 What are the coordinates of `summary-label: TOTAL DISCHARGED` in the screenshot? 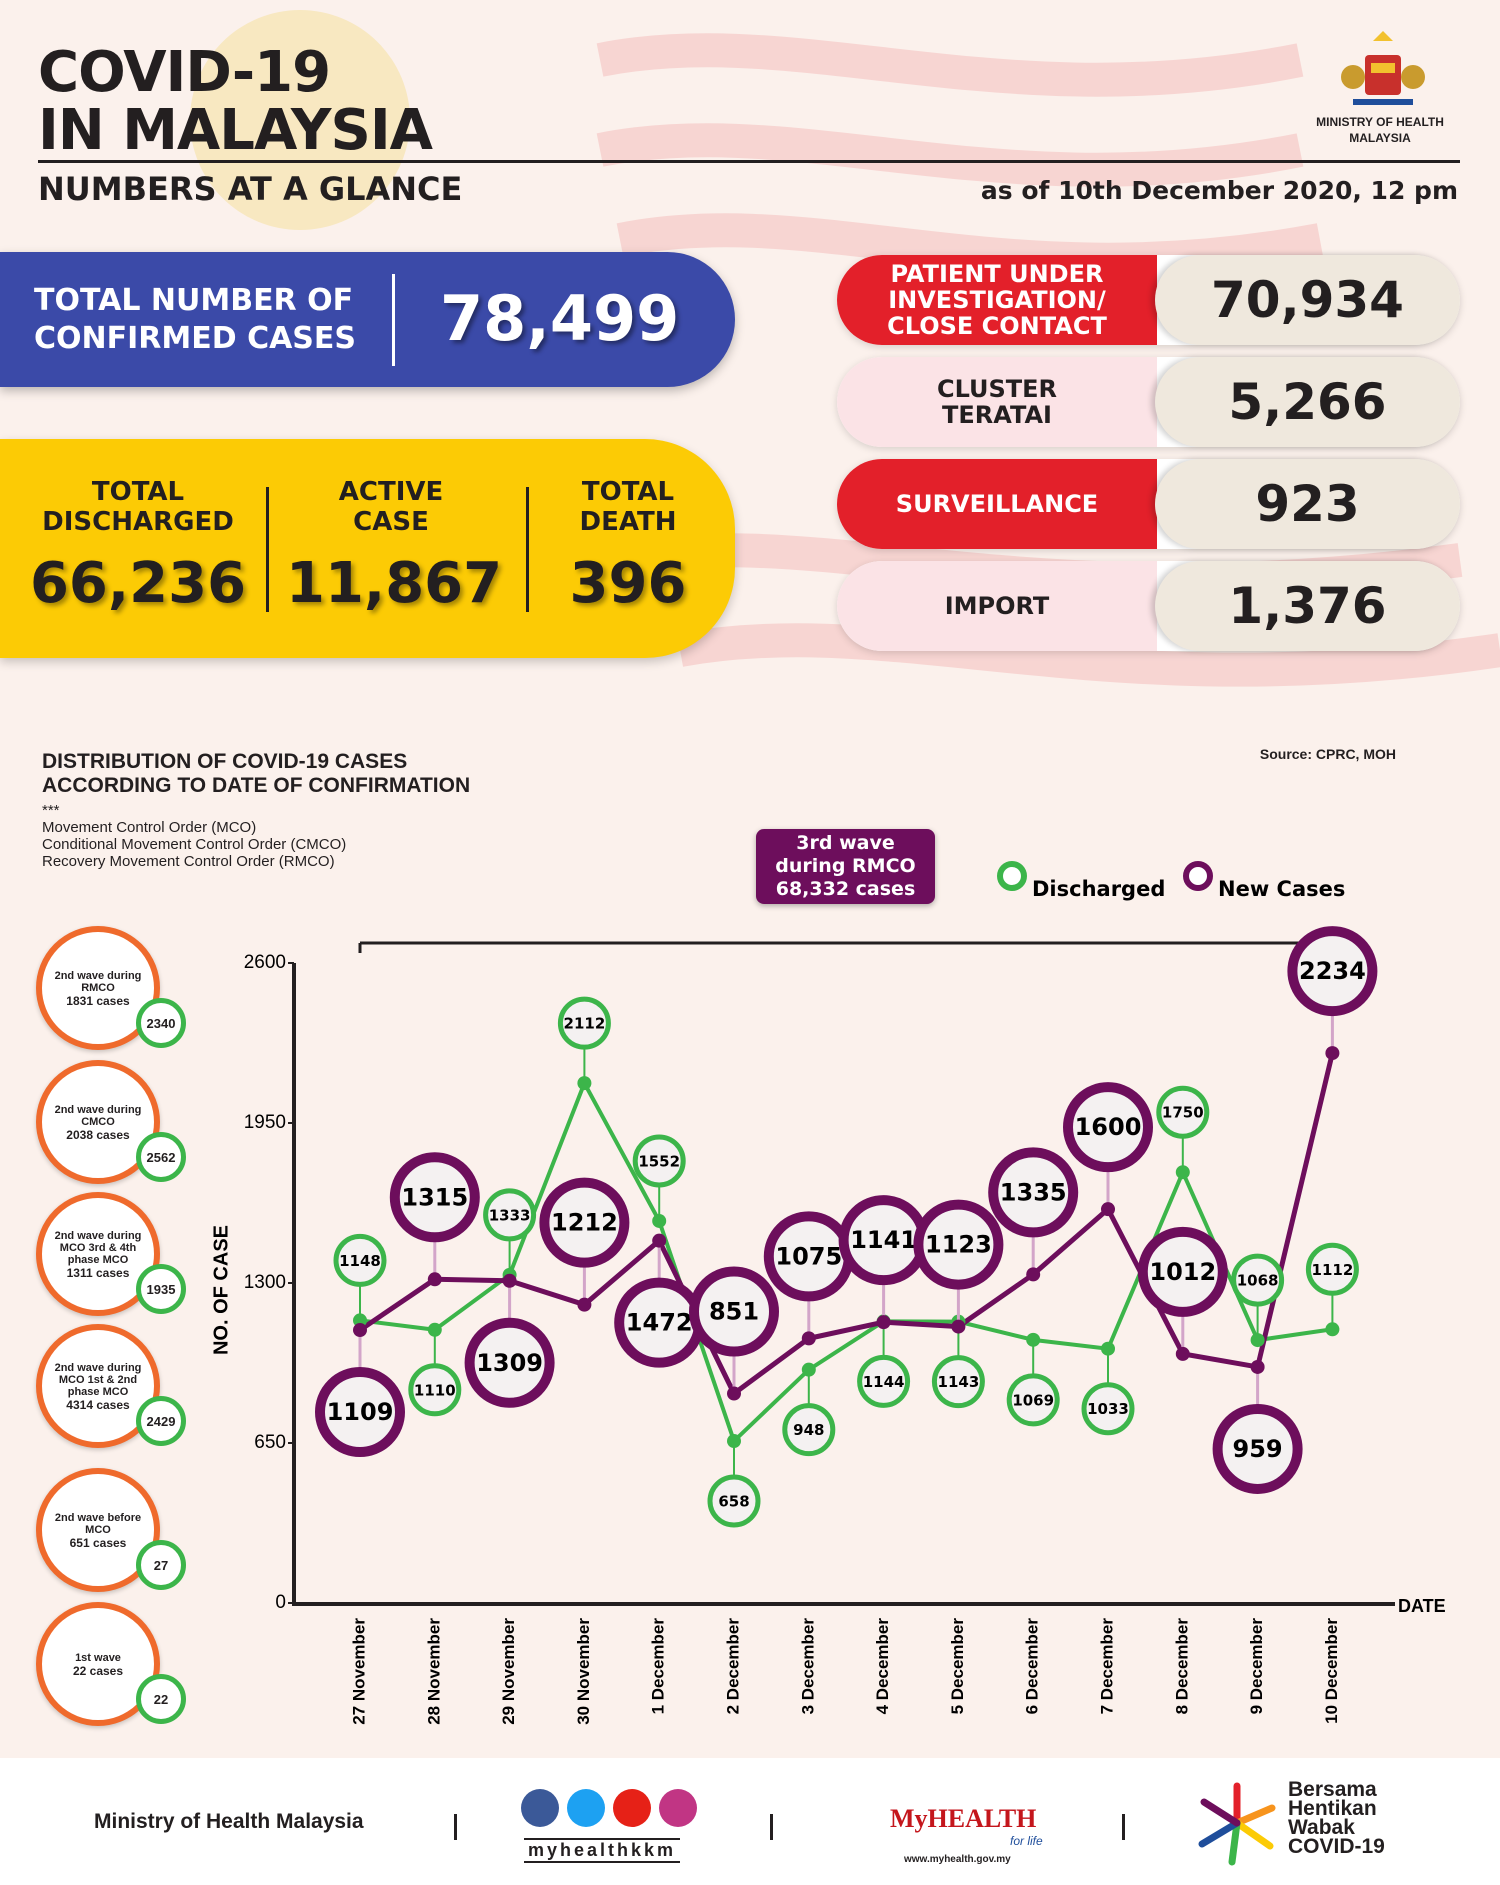 It's located at (138, 507).